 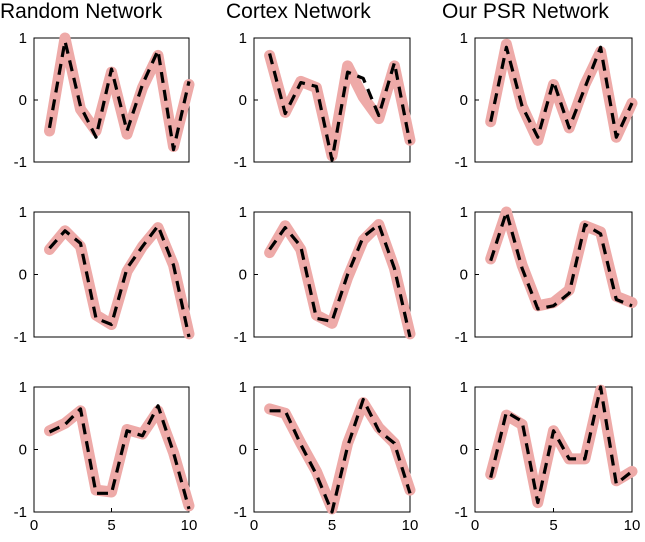 I want to click on panel-r3-c3: 10-10 5 10, so click(x=548, y=456).